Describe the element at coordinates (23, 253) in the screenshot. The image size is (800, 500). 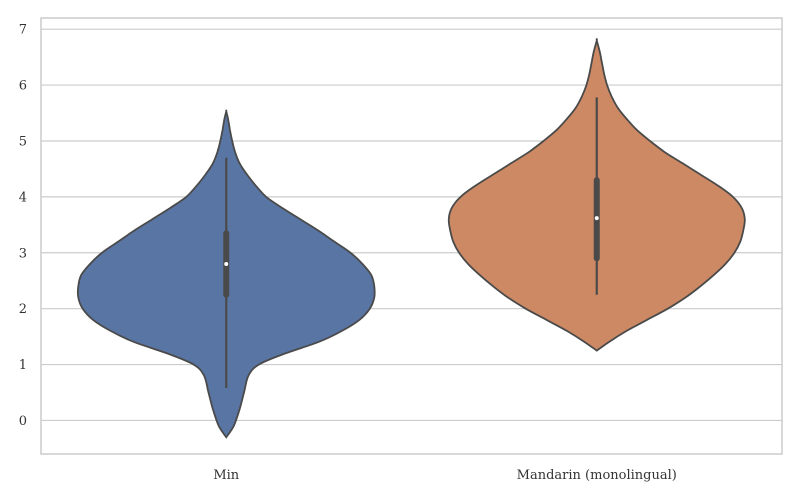
I see `y-tick-label: 3` at that location.